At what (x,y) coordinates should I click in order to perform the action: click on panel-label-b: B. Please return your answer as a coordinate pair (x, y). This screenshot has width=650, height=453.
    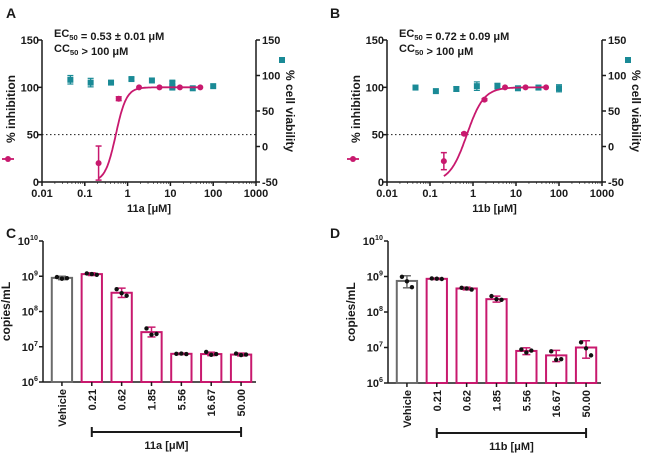
    Looking at the image, I should click on (335, 13).